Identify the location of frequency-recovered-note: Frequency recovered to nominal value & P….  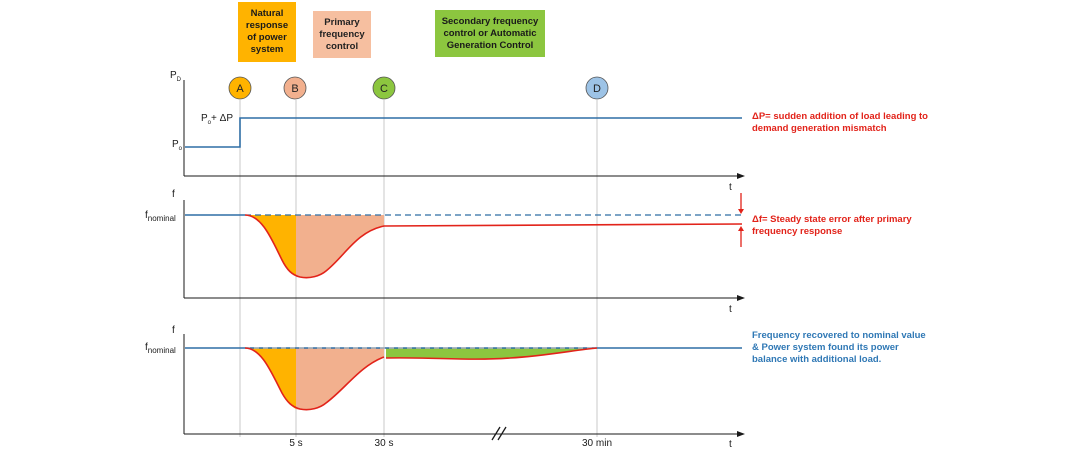
(839, 347).